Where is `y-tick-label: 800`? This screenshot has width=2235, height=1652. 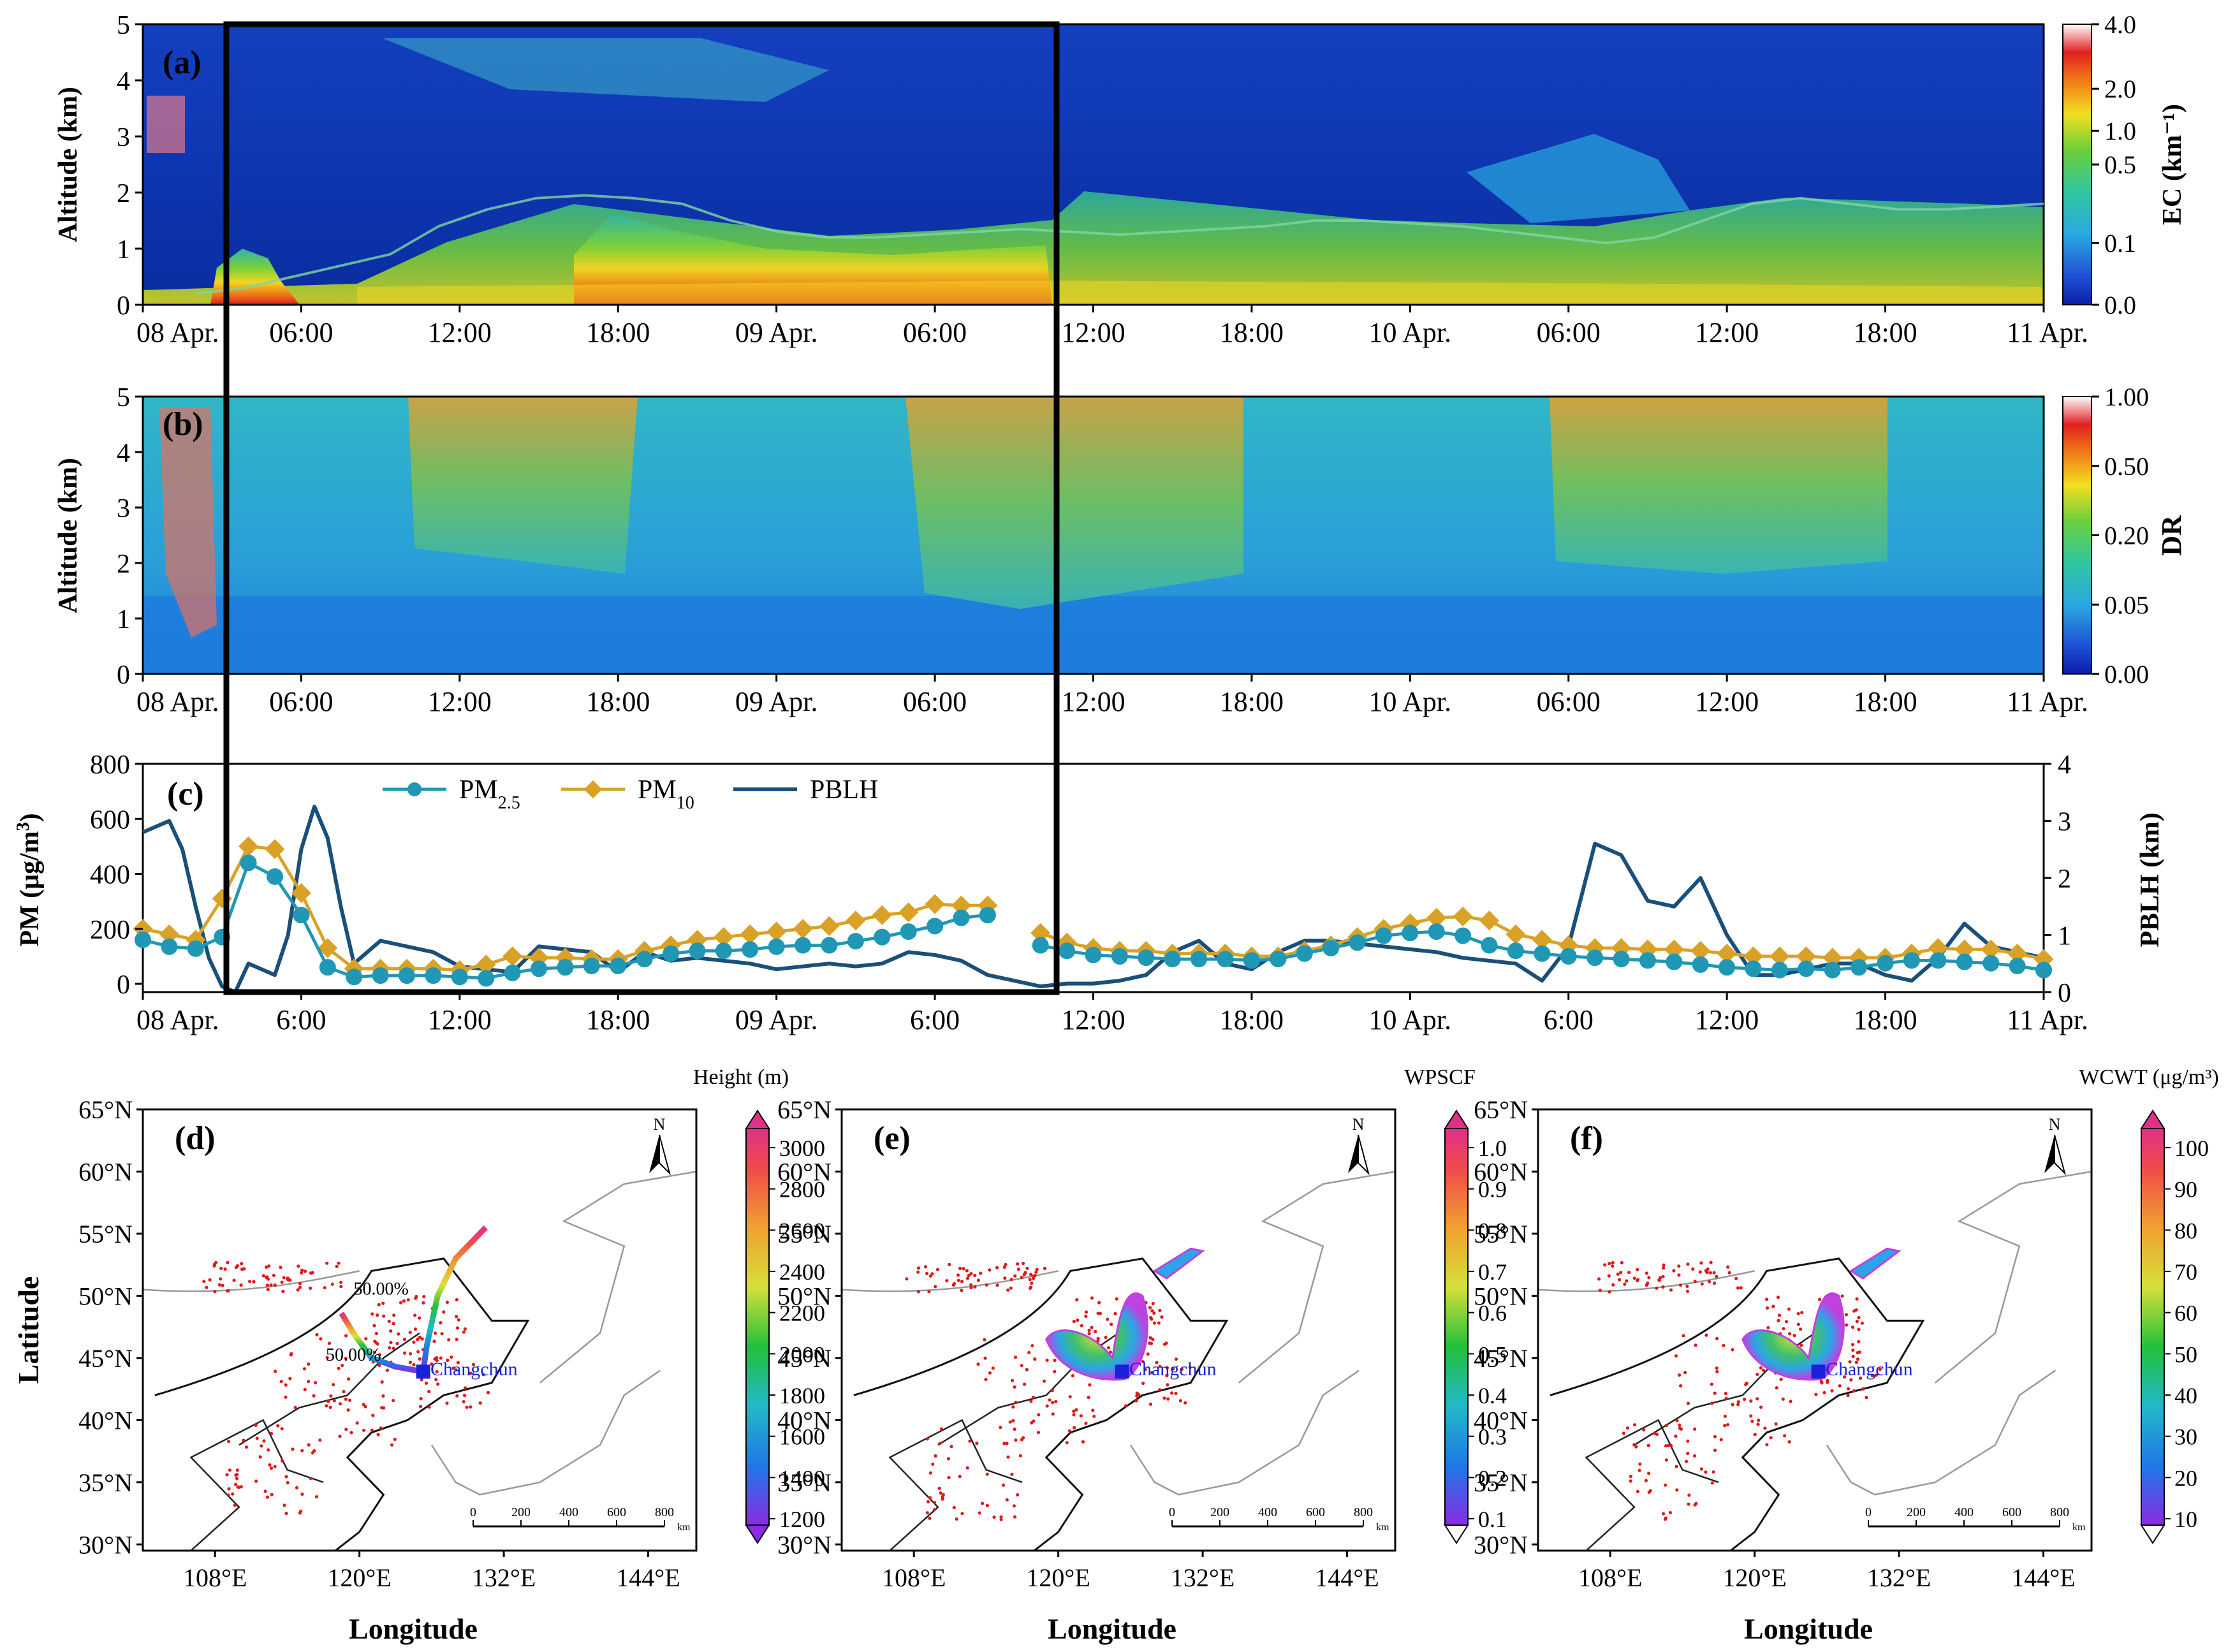 y-tick-label: 800 is located at coordinates (110, 765).